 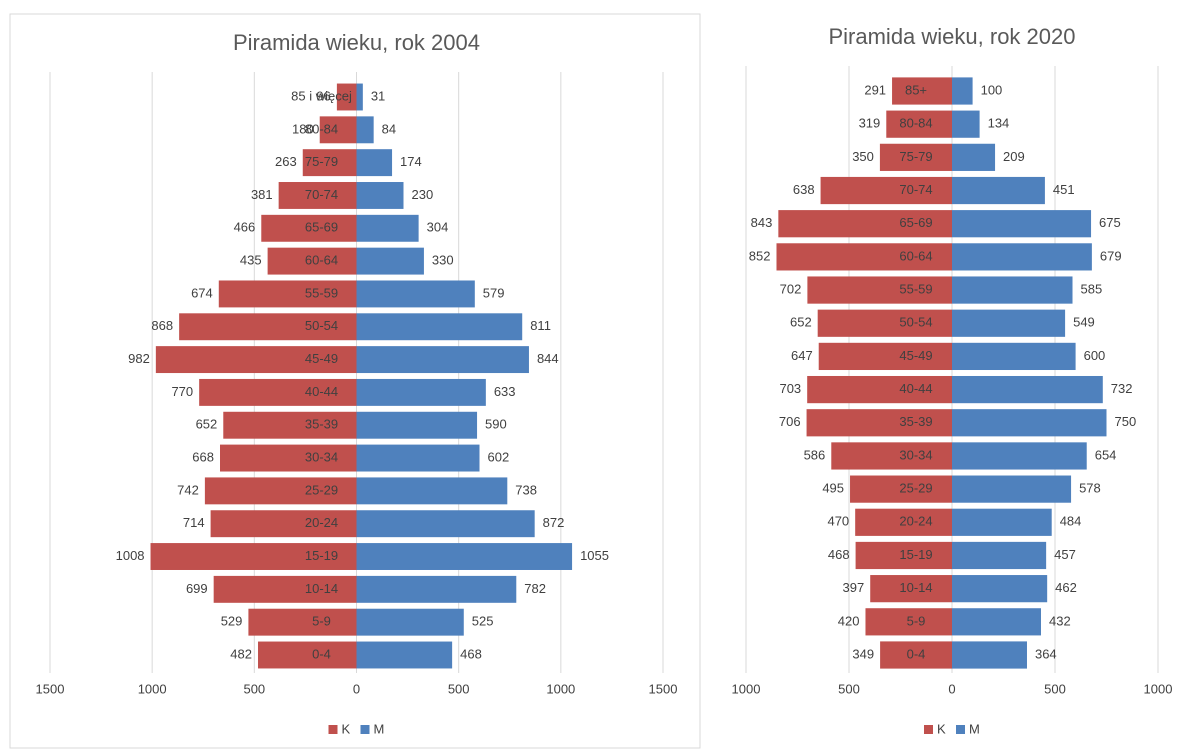 What do you see at coordinates (1092, 288) in the screenshot?
I see `data-label: 585` at bounding box center [1092, 288].